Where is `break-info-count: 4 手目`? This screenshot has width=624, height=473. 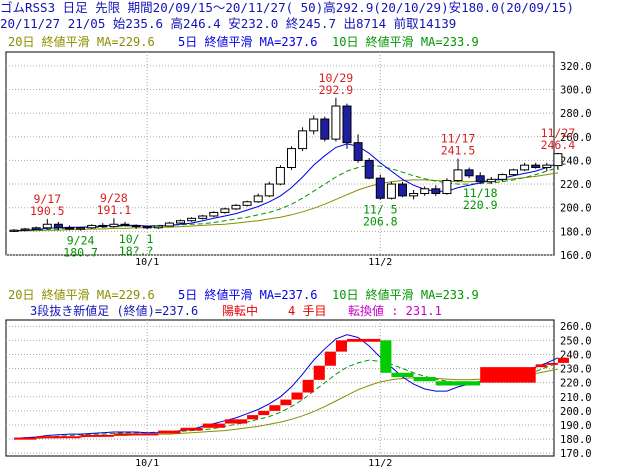 break-info-count: 4 手目 is located at coordinates (307, 311).